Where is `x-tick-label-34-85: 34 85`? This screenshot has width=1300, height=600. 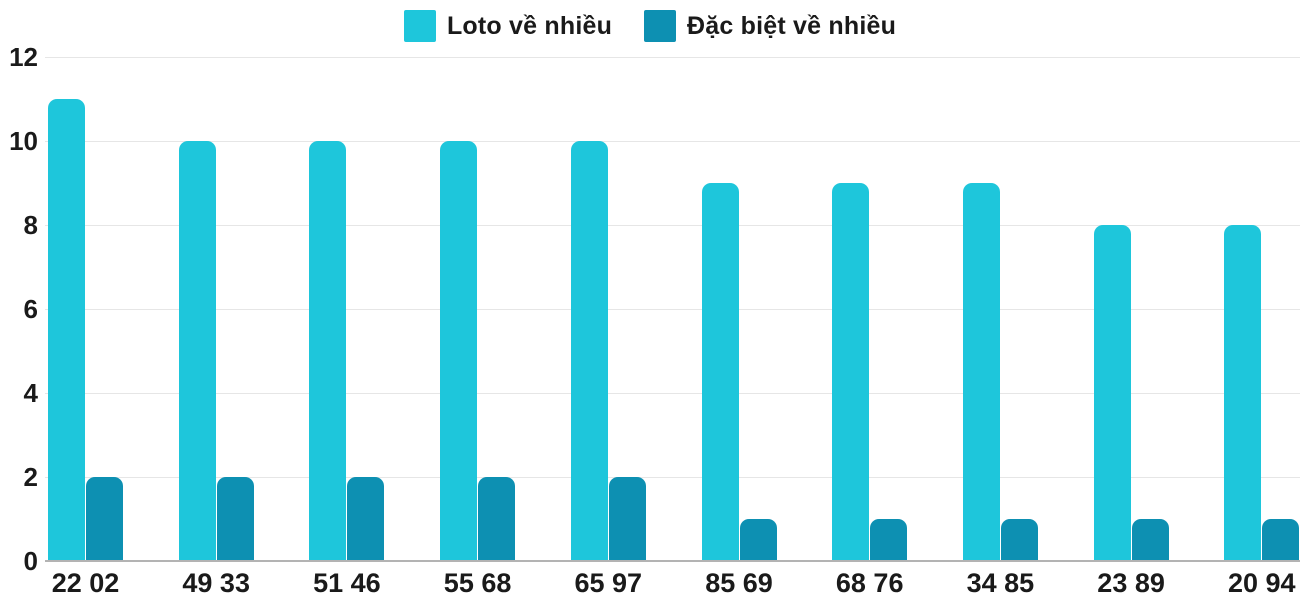
x-tick-label-34-85: 34 85 is located at coordinates (1000, 583).